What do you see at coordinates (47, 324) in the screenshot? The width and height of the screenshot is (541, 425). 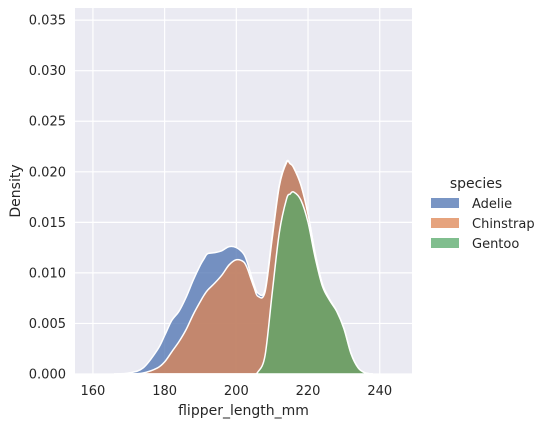 I see `y-tick-label: 0.005` at bounding box center [47, 324].